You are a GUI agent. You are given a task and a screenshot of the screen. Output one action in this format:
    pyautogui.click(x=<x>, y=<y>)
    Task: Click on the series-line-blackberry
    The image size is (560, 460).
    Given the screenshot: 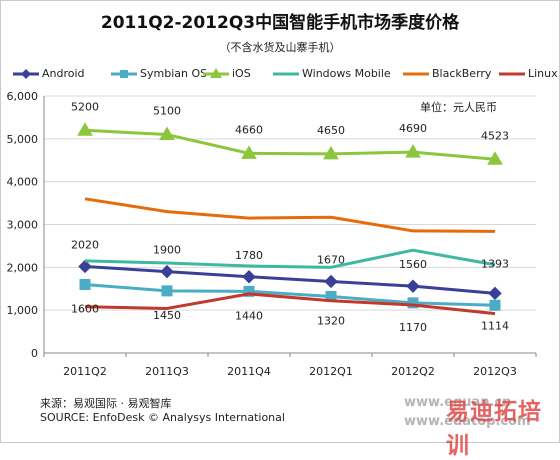 What is the action you would take?
    pyautogui.click(x=290, y=215)
    